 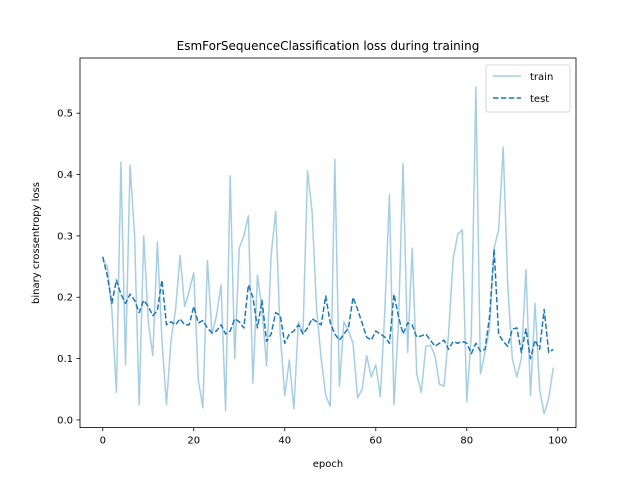 What do you see at coordinates (65, 298) in the screenshot?
I see `y-tick-label: 0.2` at bounding box center [65, 298].